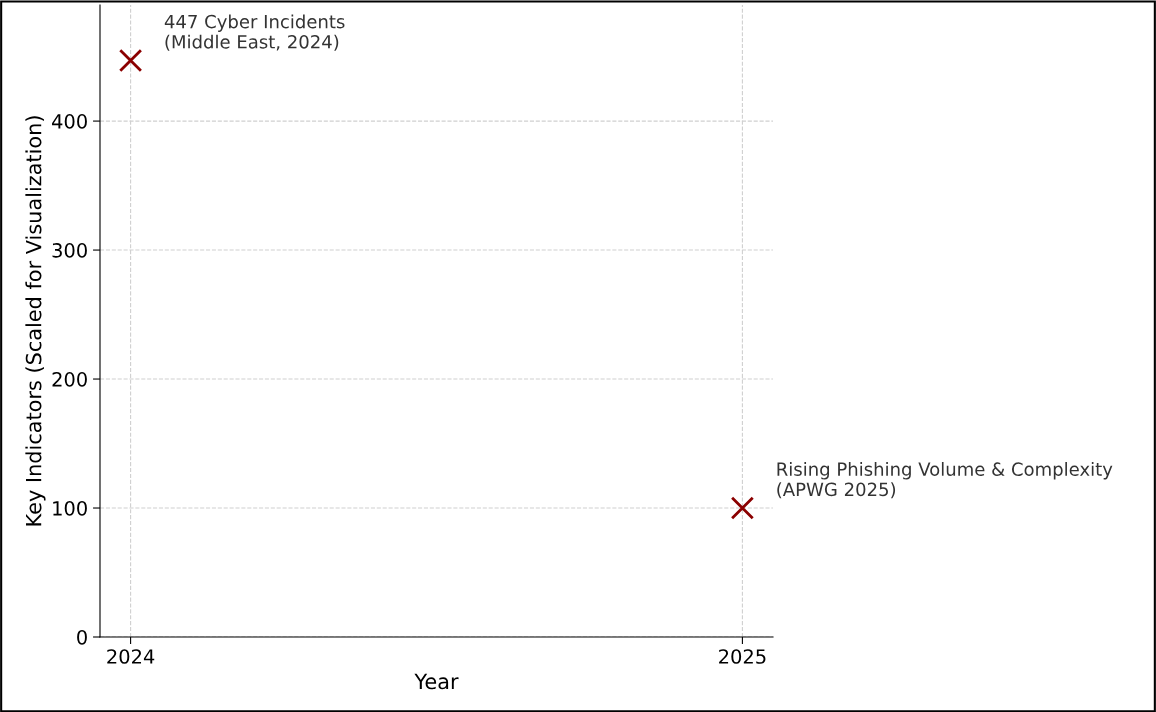  What do you see at coordinates (742, 656) in the screenshot?
I see `x-tick-label: 2025` at bounding box center [742, 656].